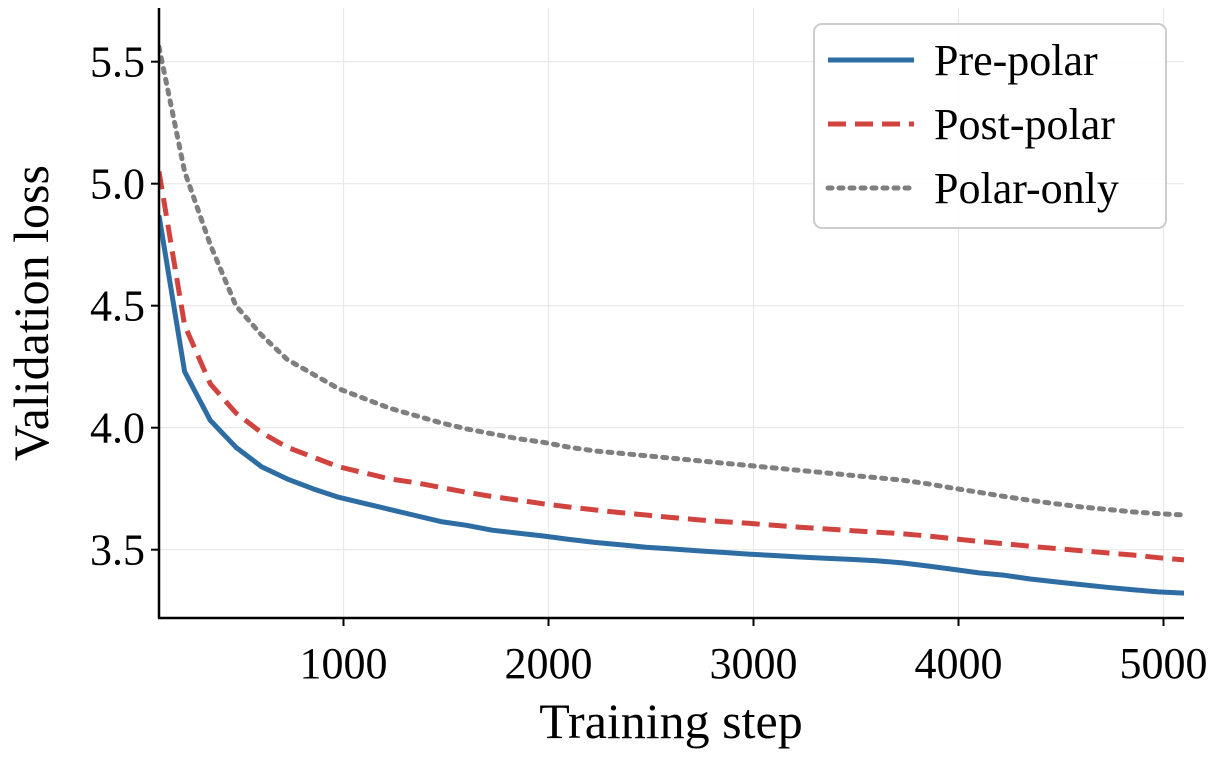  I want to click on y-tick-label: 4.0, so click(117, 428).